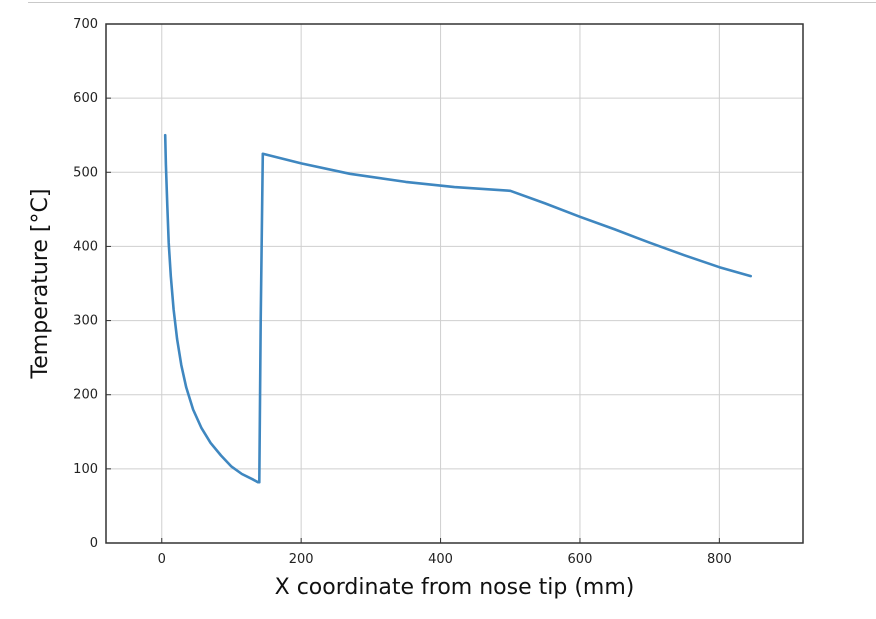 The image size is (876, 619). What do you see at coordinates (85, 98) in the screenshot?
I see `y-tick-label: 600` at bounding box center [85, 98].